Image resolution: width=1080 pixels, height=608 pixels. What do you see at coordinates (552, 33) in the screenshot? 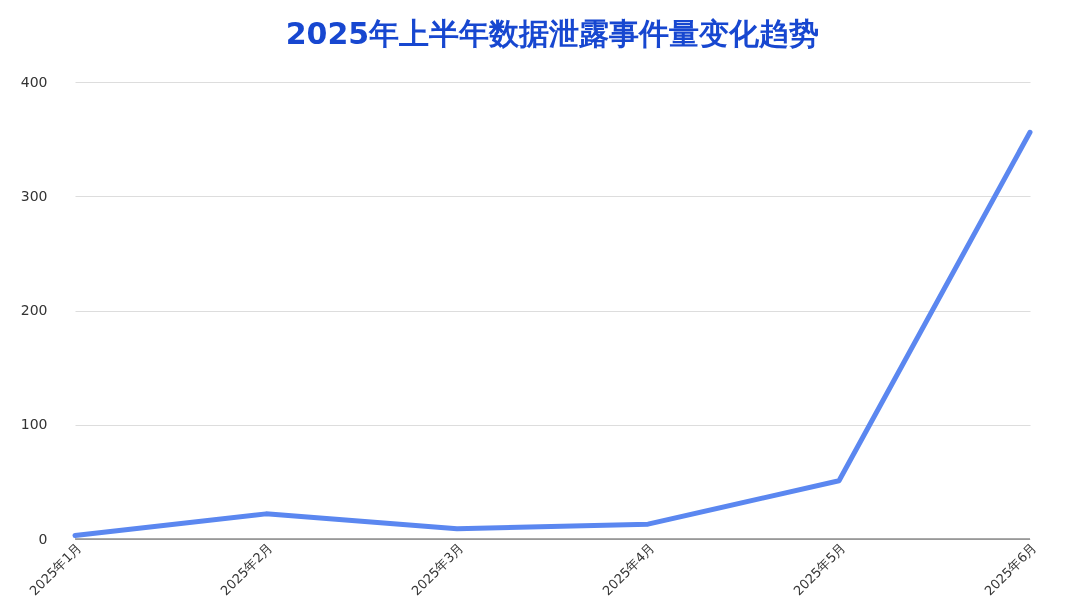
I see `chart-title: 2025年上半年数据泄露事件量变化趋势` at bounding box center [552, 33].